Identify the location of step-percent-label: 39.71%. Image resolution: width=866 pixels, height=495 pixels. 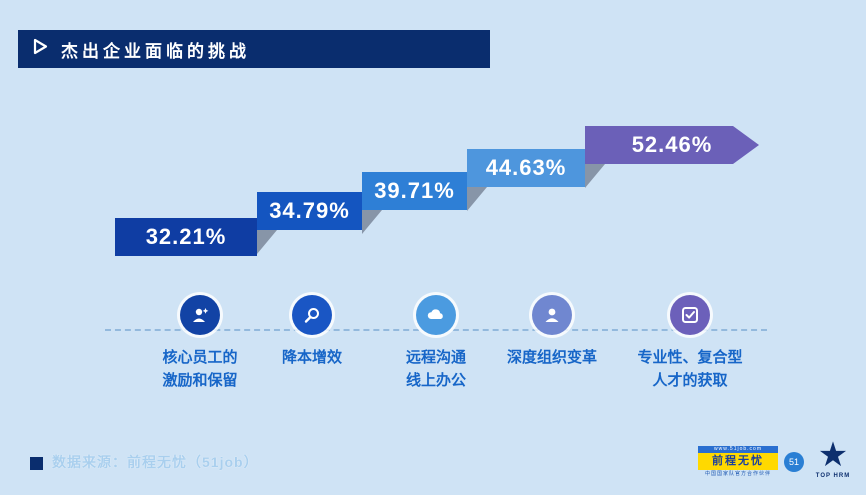
(414, 190).